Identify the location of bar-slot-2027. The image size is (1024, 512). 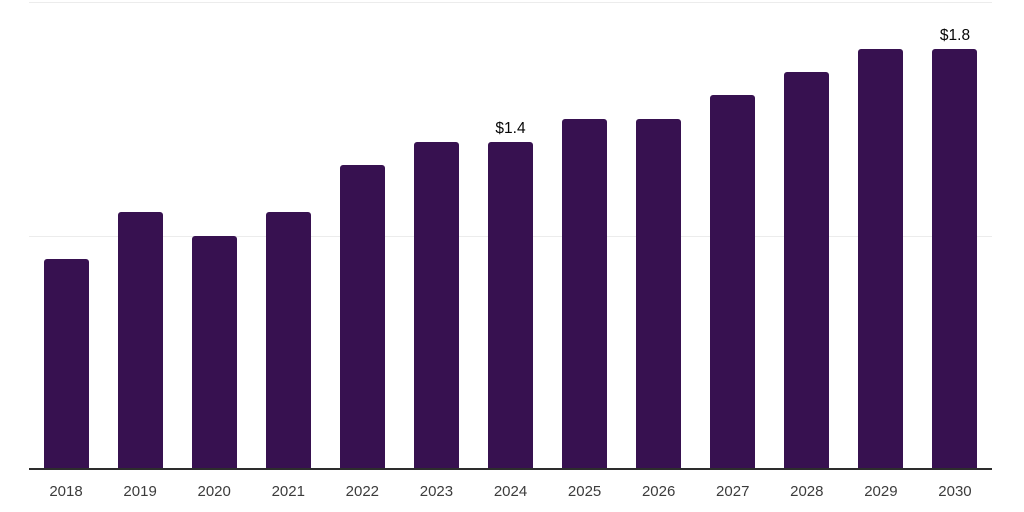
(733, 235).